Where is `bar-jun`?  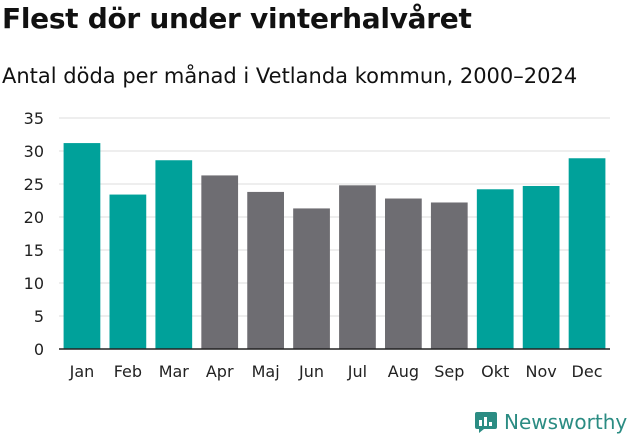 bar-jun is located at coordinates (311, 278).